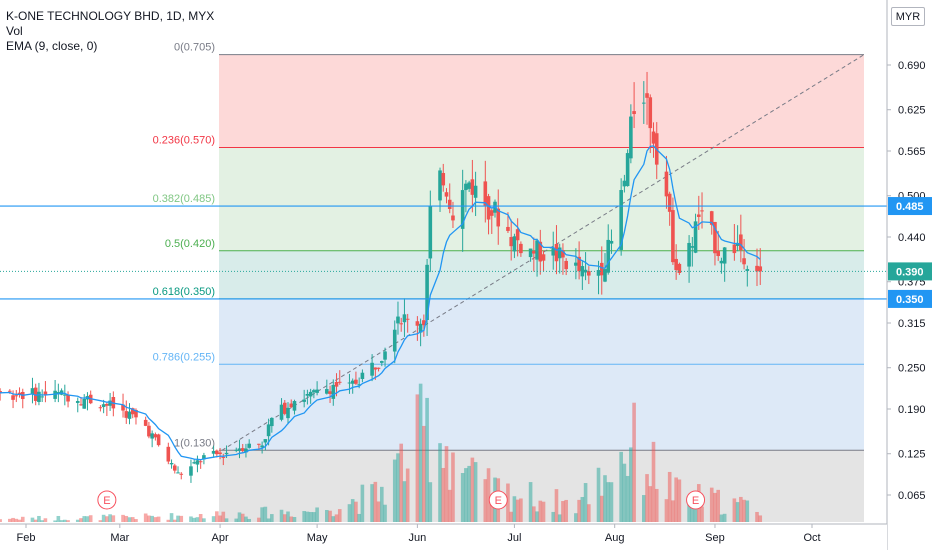 Image resolution: width=932 pixels, height=555 pixels. What do you see at coordinates (908, 16) in the screenshot?
I see `currency-button: MYR` at bounding box center [908, 16].